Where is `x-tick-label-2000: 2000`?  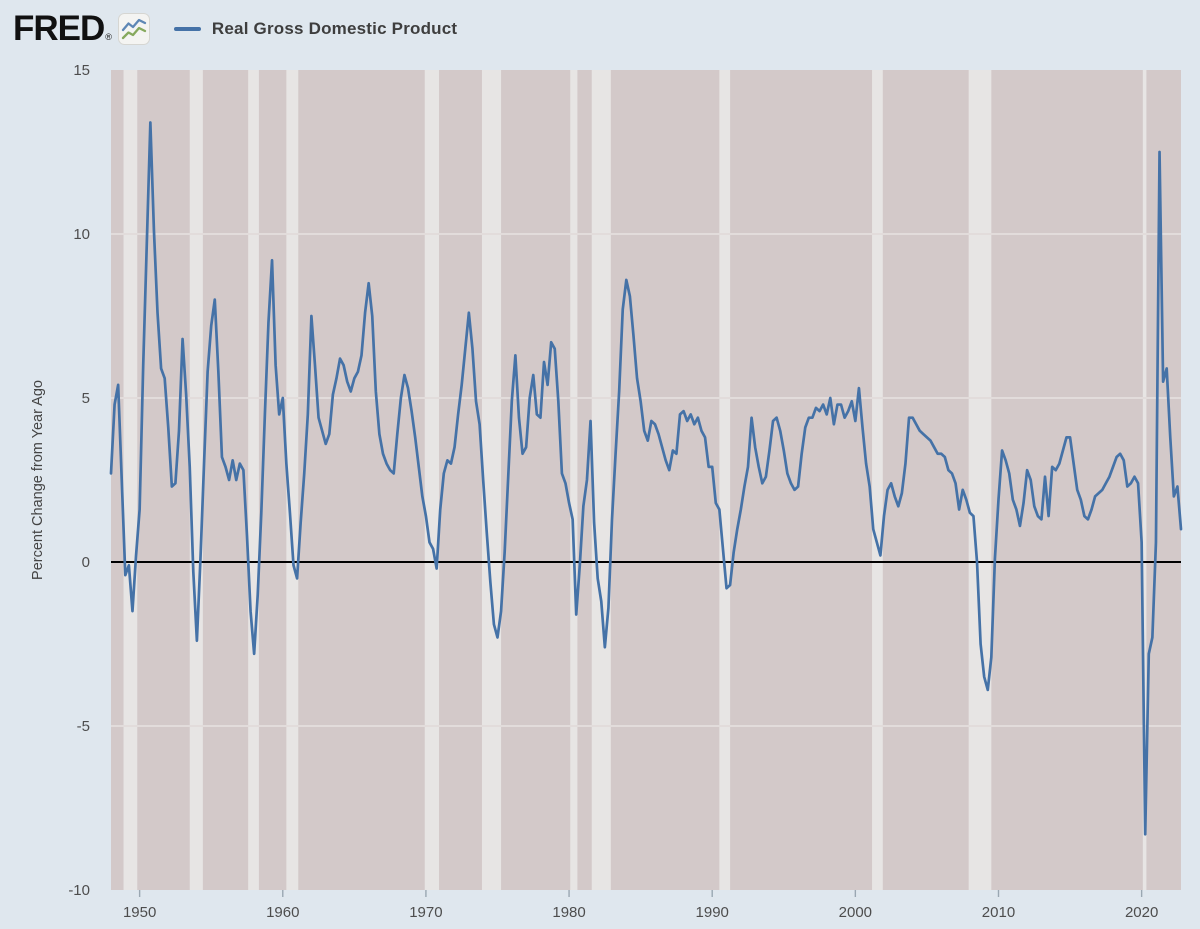 x-tick-label-2000: 2000 is located at coordinates (855, 912).